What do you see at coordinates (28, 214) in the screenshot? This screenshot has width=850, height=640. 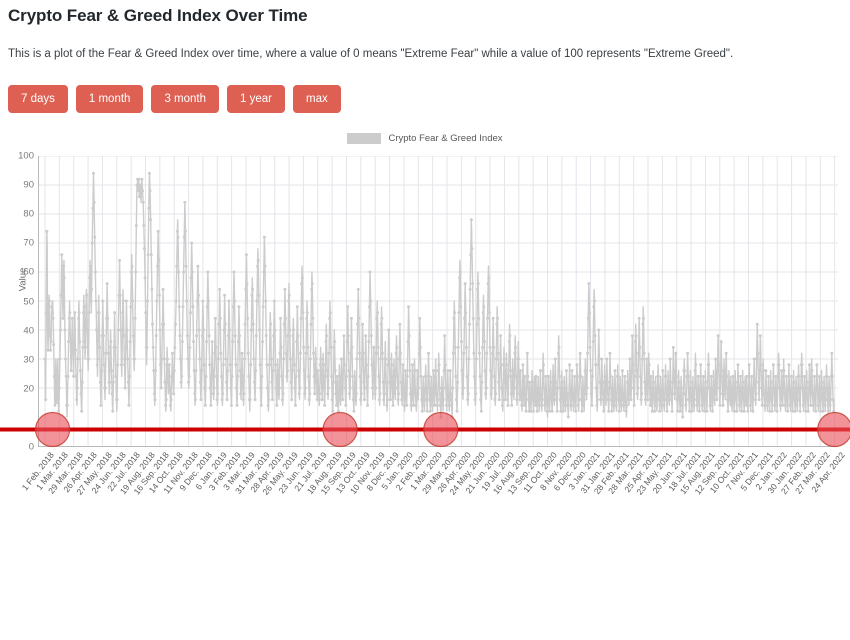 I see `y-tick-80: 80` at bounding box center [28, 214].